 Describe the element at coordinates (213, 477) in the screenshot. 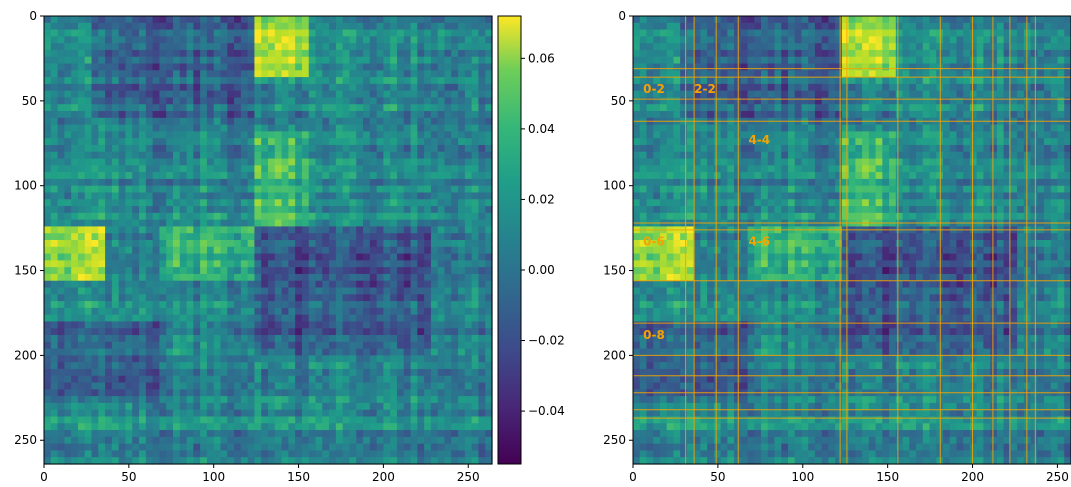

I see `x-tick-label: 100` at that location.